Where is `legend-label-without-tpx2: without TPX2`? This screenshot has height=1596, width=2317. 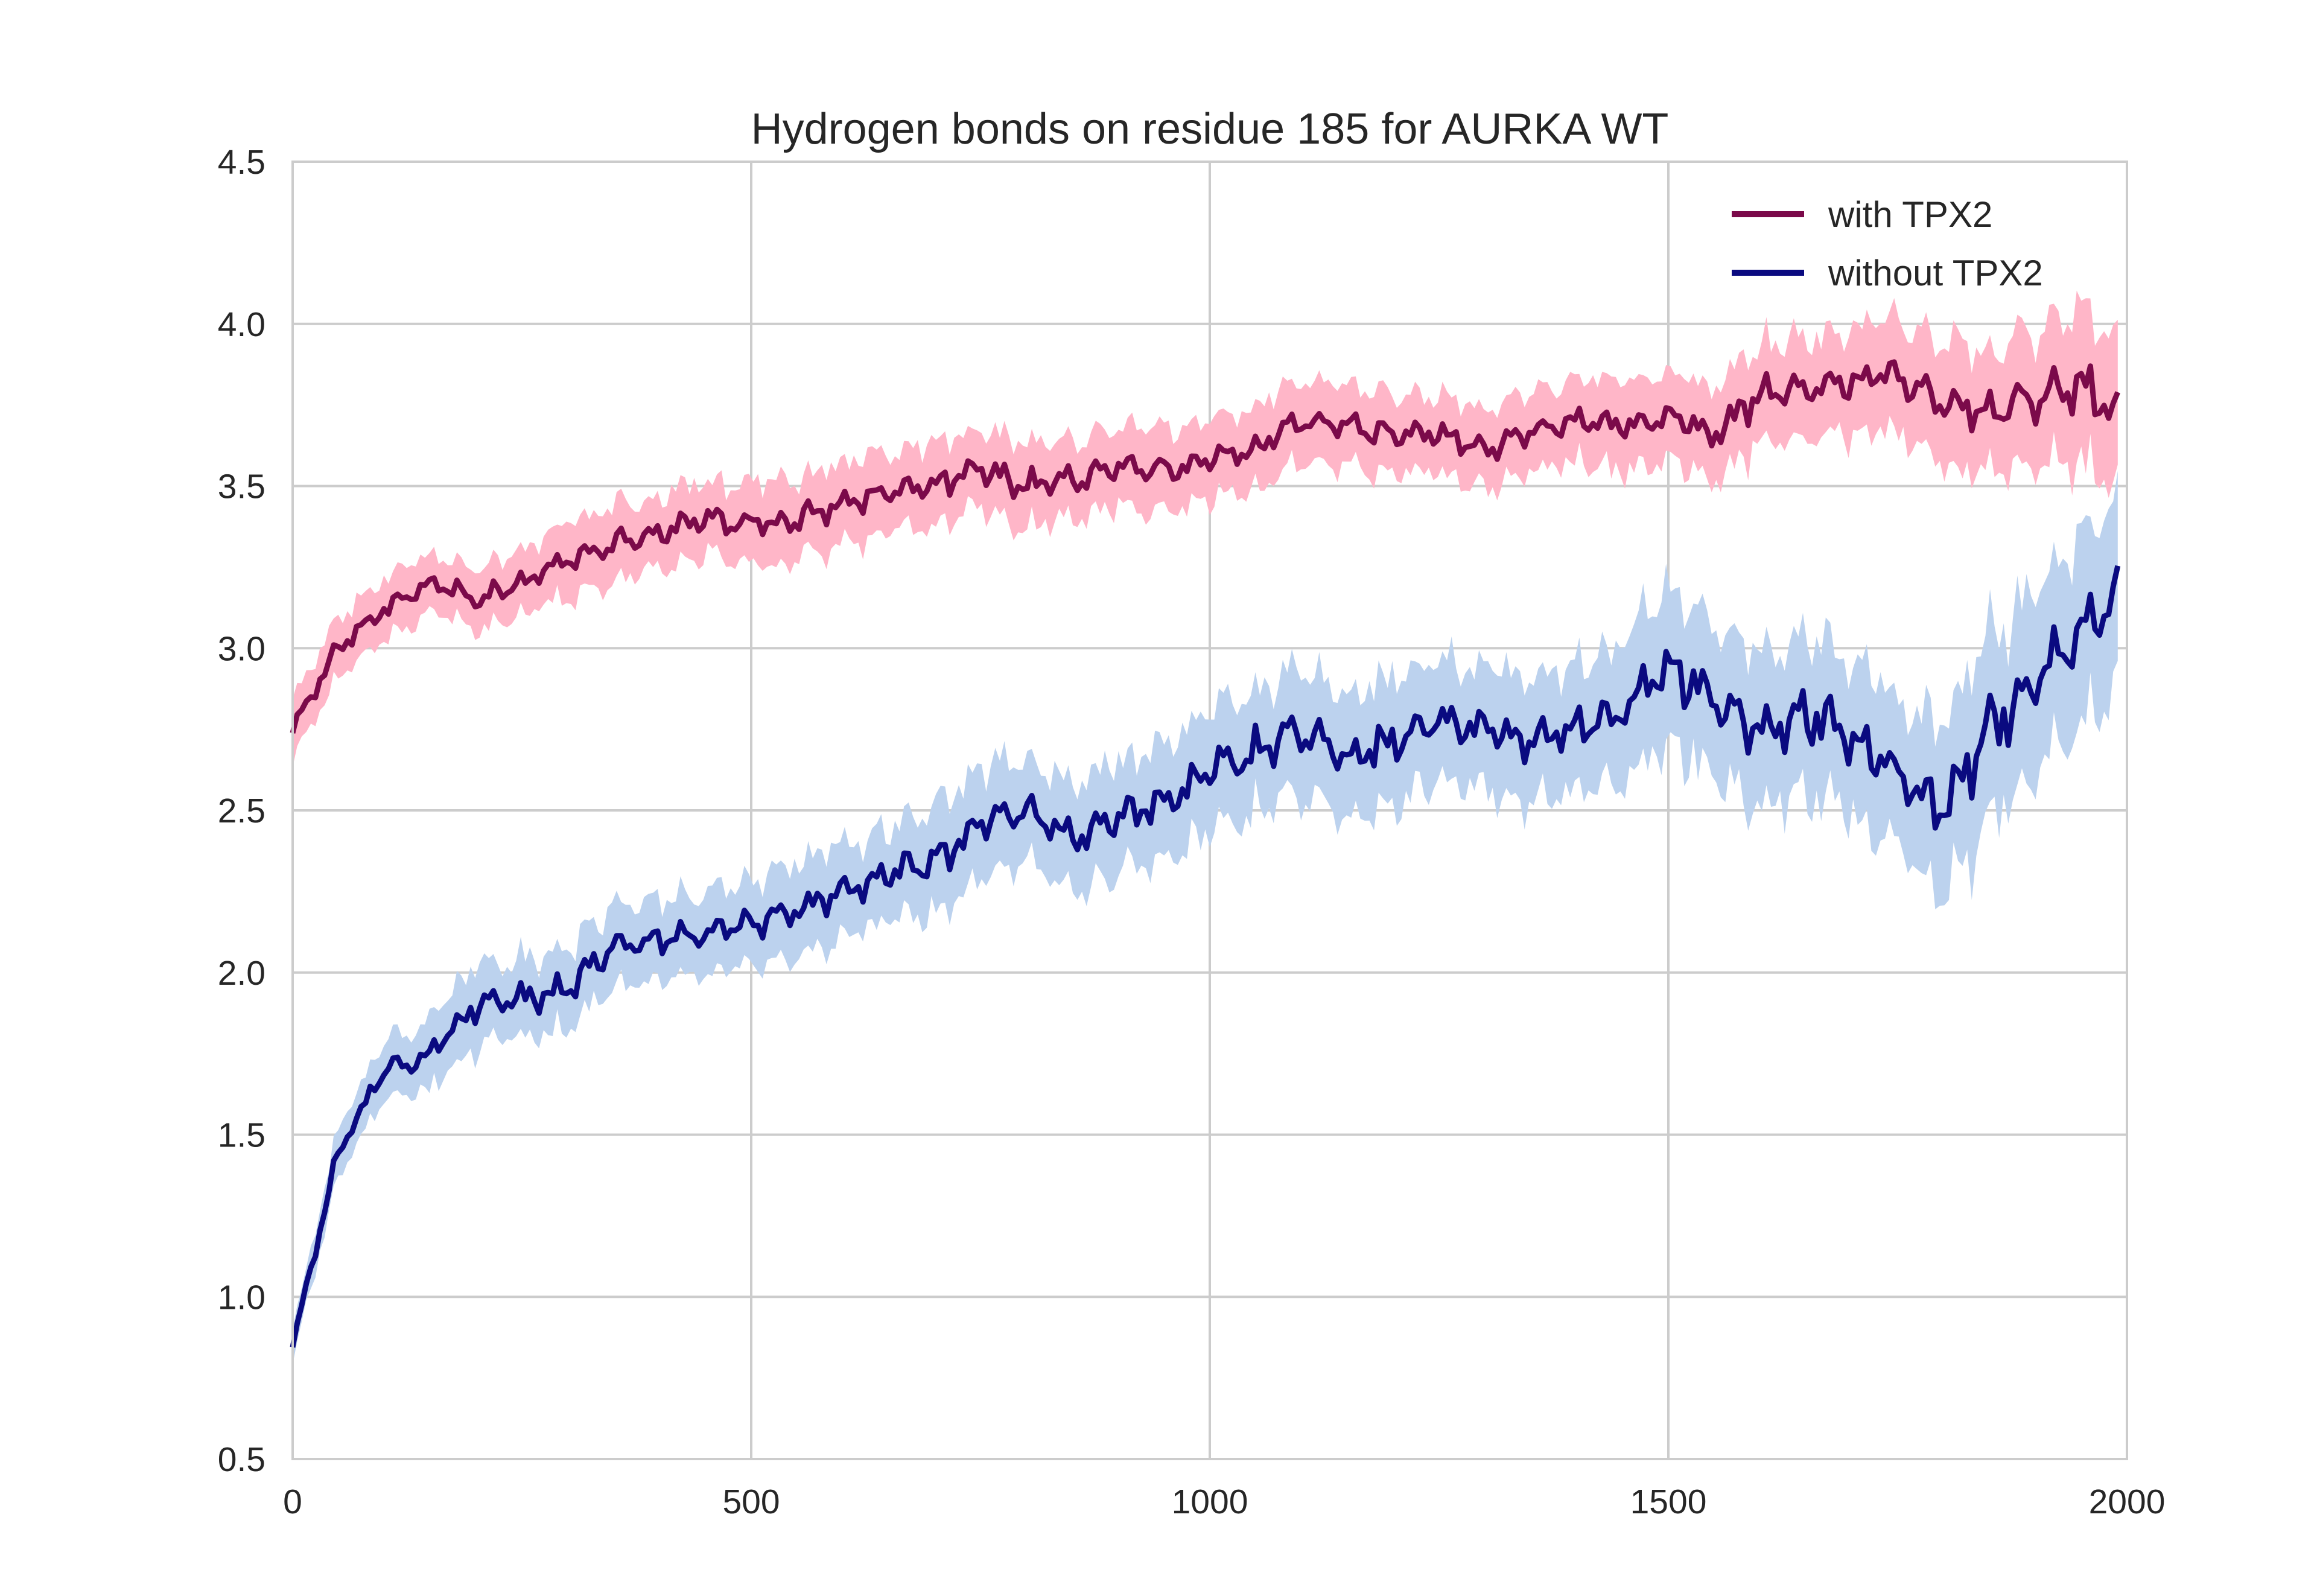 legend-label-without-tpx2: without TPX2 is located at coordinates (1936, 273).